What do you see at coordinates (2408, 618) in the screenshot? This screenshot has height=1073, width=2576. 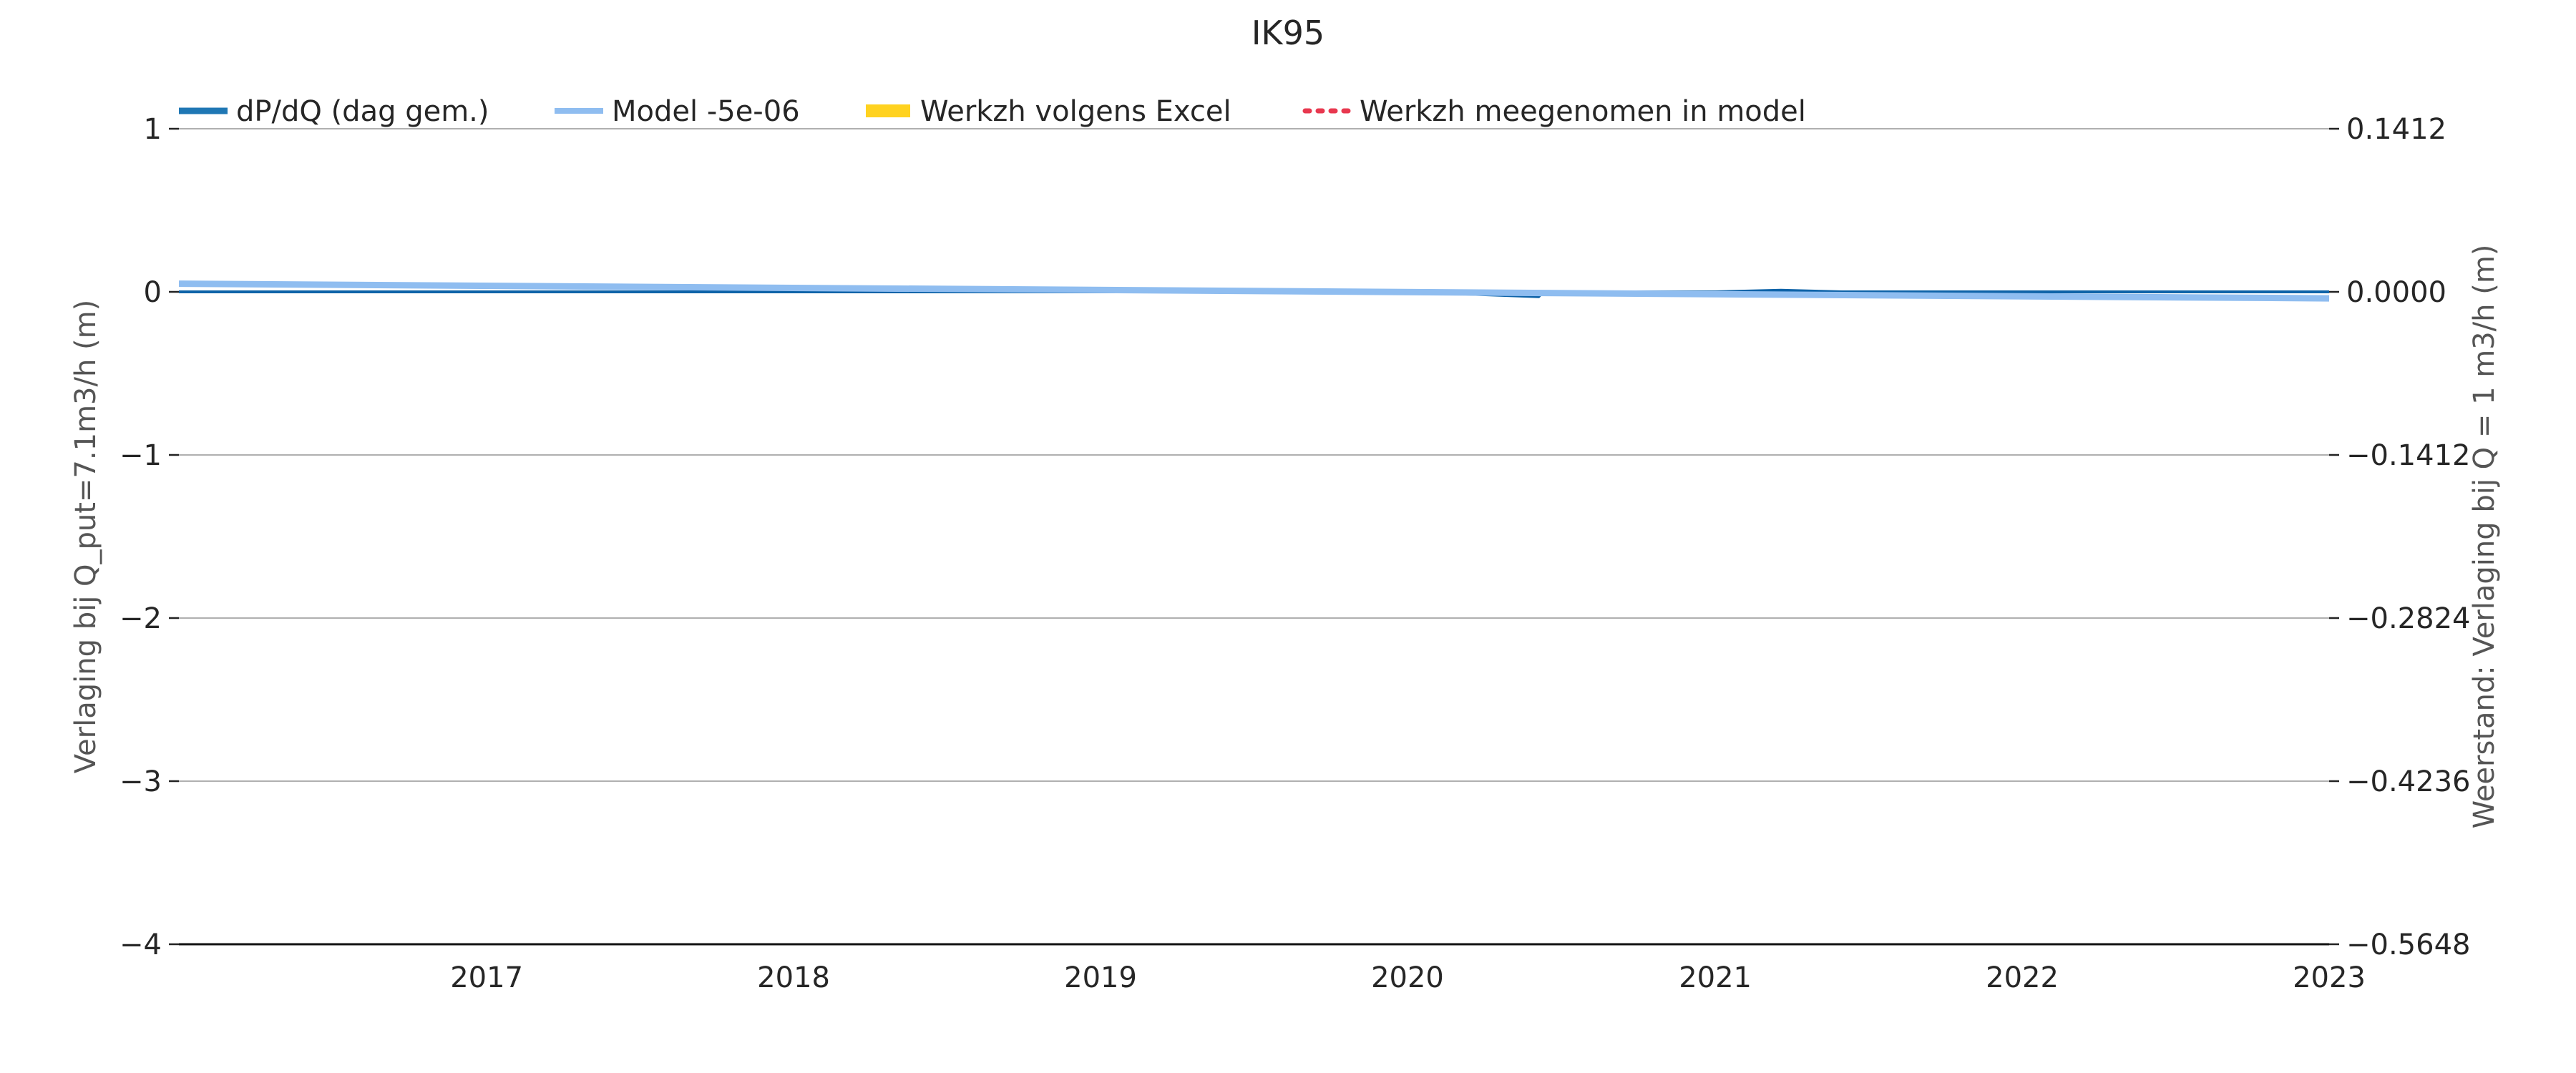 I see `y-tick-label-right: −0.2824` at bounding box center [2408, 618].